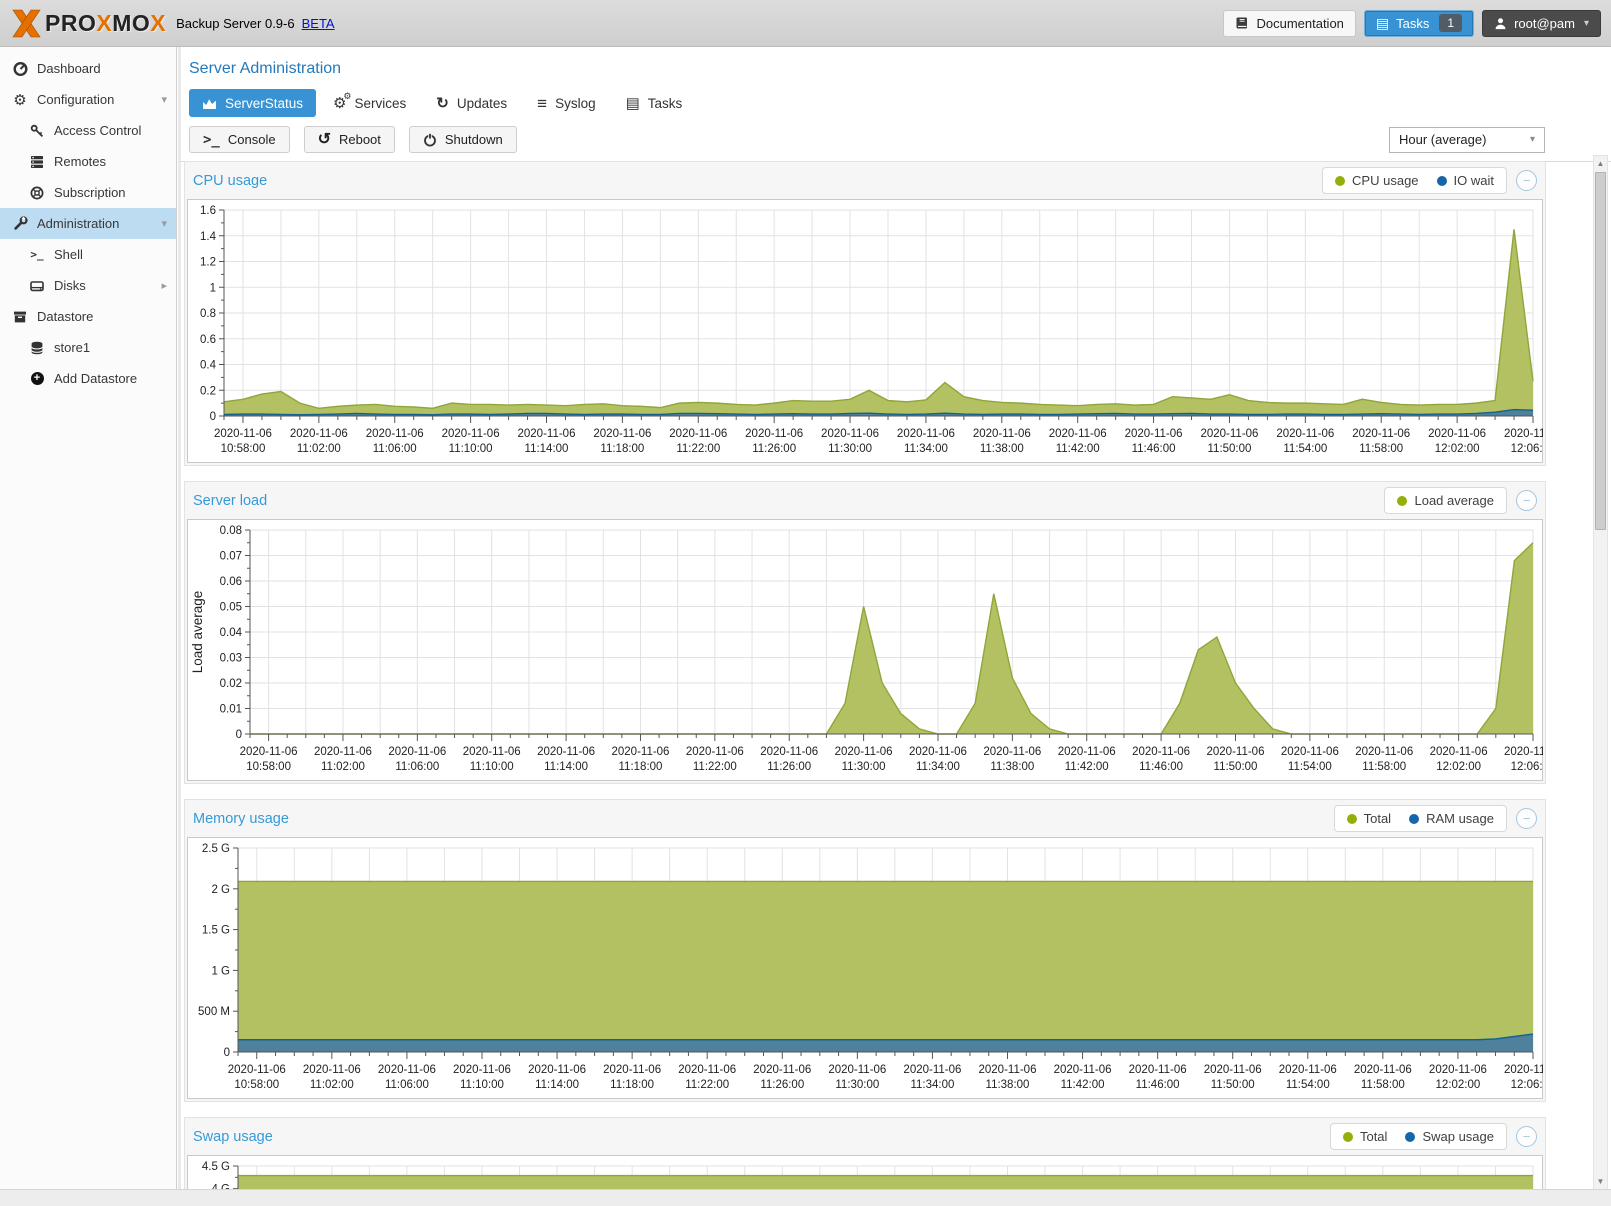 This screenshot has height=1206, width=1611. Describe the element at coordinates (370, 101) in the screenshot. I see `tab-services: ⚙ ⚙ Services` at that location.